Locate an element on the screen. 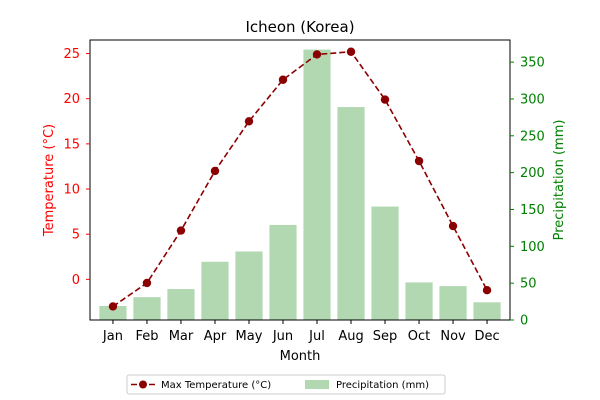 The image size is (600, 400). chart-title: Icheon (Korea) is located at coordinates (299, 27).